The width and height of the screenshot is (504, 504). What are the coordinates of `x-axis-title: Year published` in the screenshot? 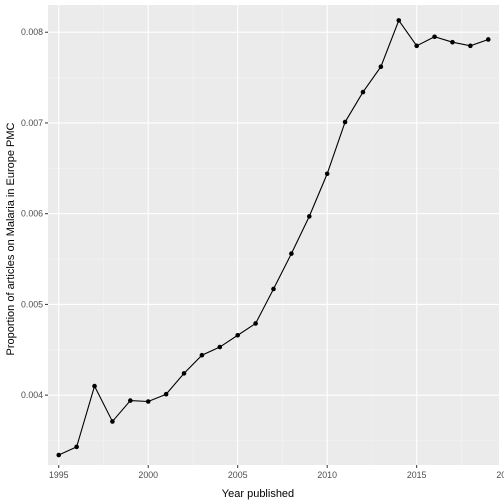 It's located at (258, 494).